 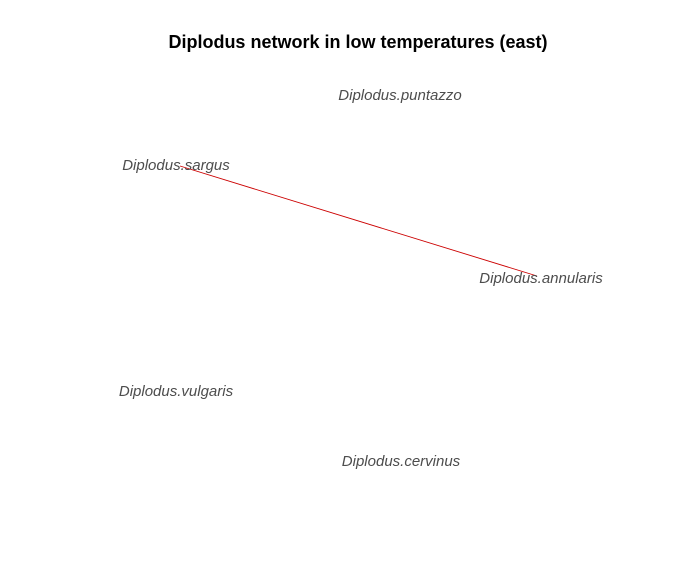 I want to click on node-label-cervinus: Diplodus.cervinus, so click(x=401, y=461).